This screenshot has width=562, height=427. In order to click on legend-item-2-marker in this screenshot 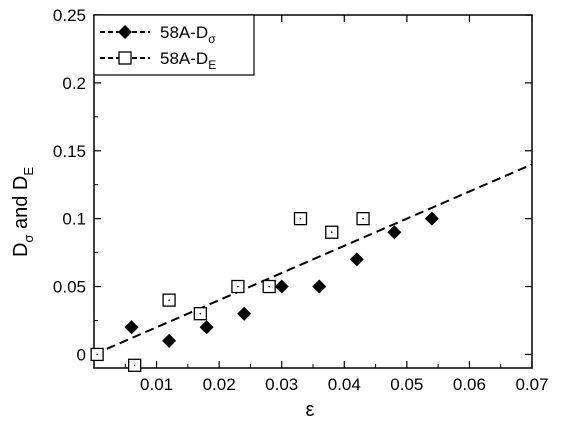, I will do `click(125, 58)`.